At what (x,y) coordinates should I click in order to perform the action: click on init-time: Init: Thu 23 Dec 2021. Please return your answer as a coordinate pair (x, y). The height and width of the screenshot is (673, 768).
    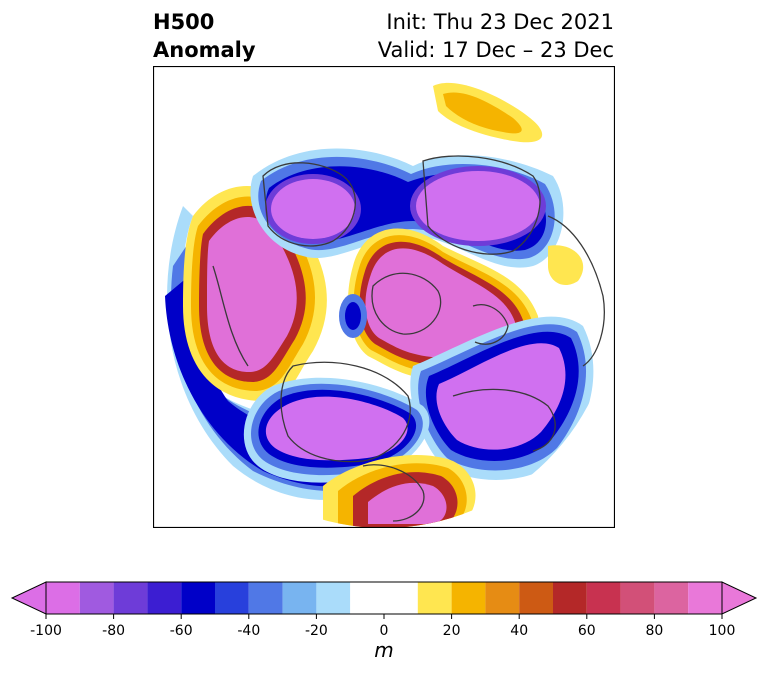
    Looking at the image, I should click on (500, 22).